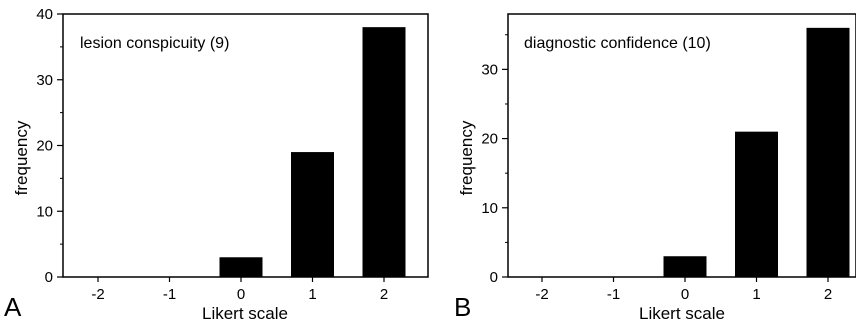  I want to click on panel-label: B, so click(462, 307).